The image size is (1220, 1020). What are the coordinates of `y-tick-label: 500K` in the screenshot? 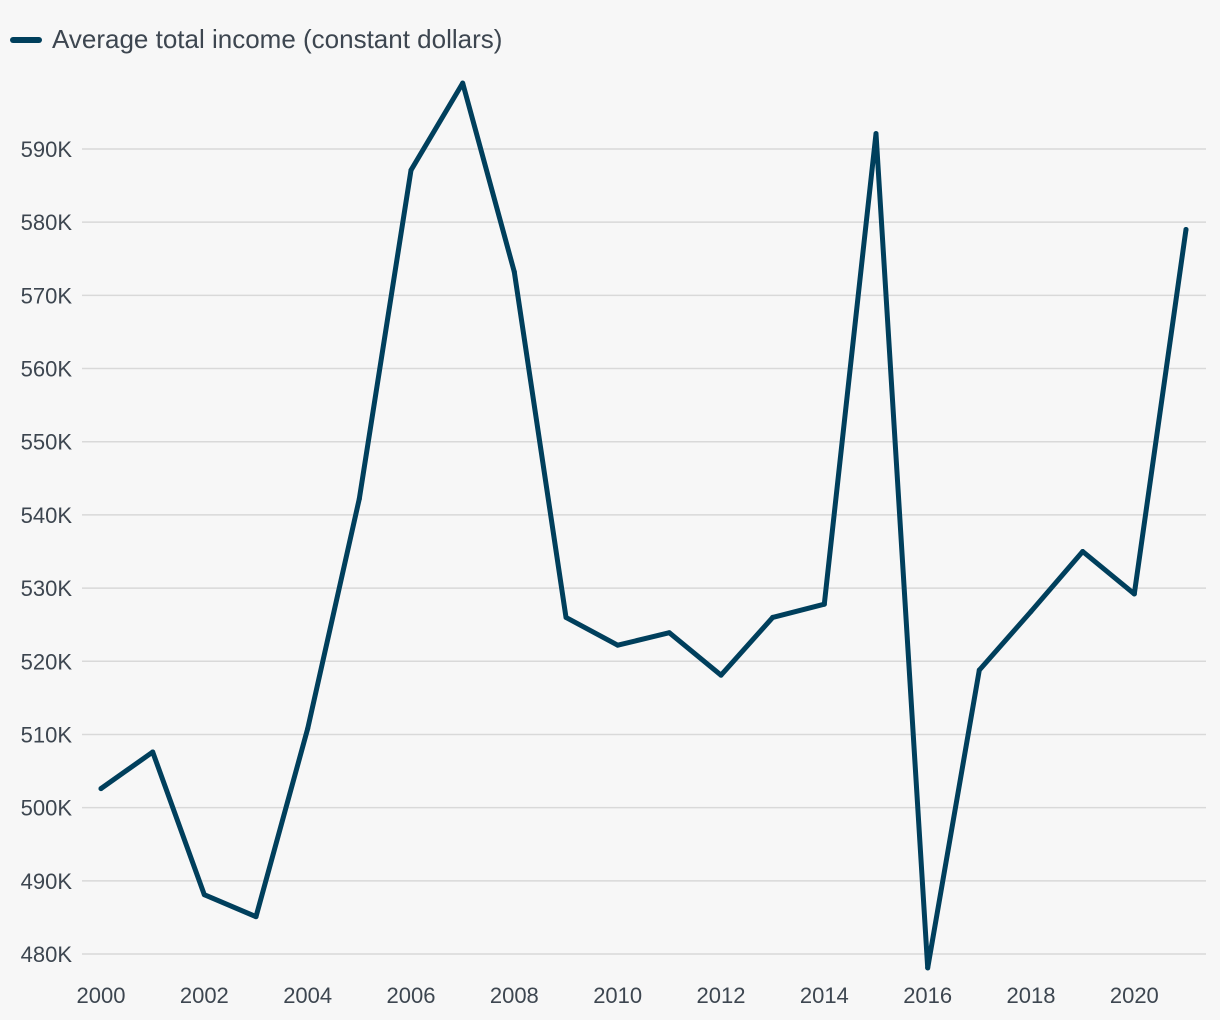 It's located at (47, 808).